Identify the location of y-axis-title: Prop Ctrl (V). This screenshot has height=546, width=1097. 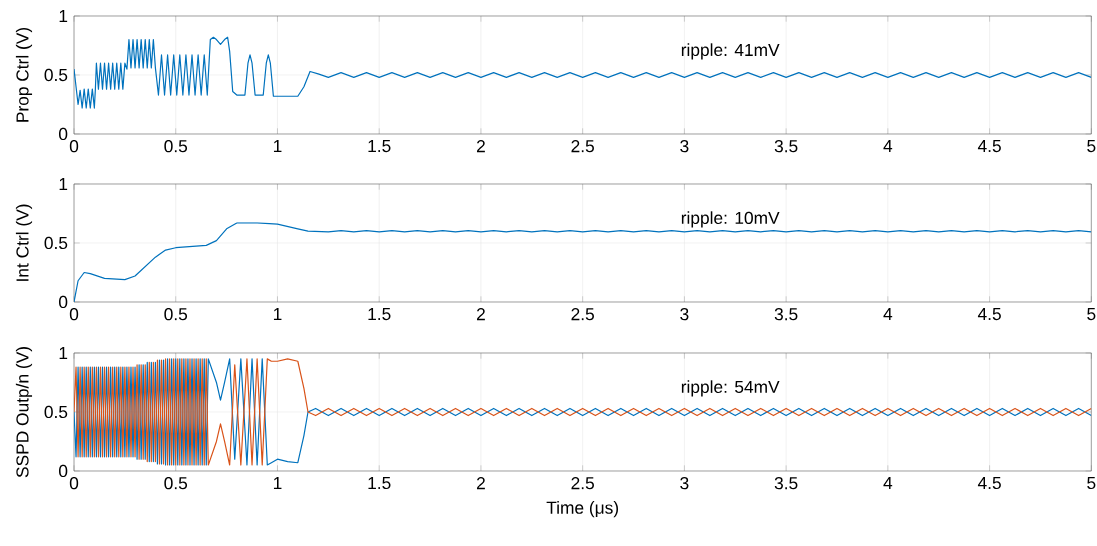
(24, 74).